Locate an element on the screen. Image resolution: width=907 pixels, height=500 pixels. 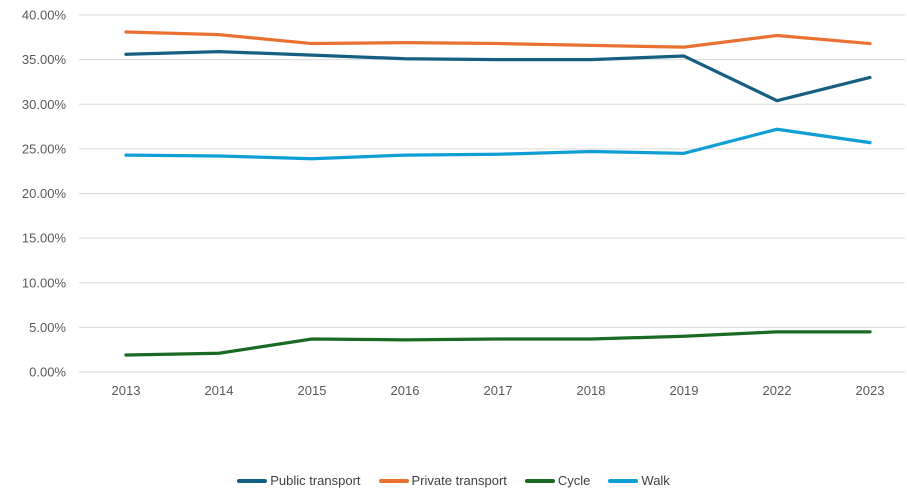
x-tick-label: 2019 is located at coordinates (684, 390).